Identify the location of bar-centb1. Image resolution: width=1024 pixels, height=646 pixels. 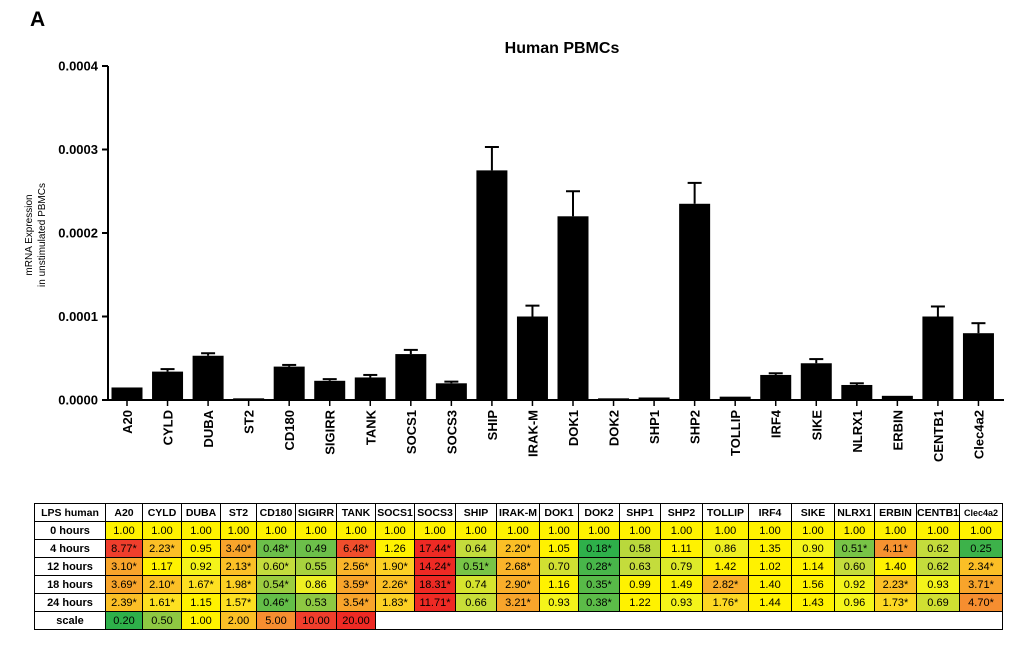
(938, 358).